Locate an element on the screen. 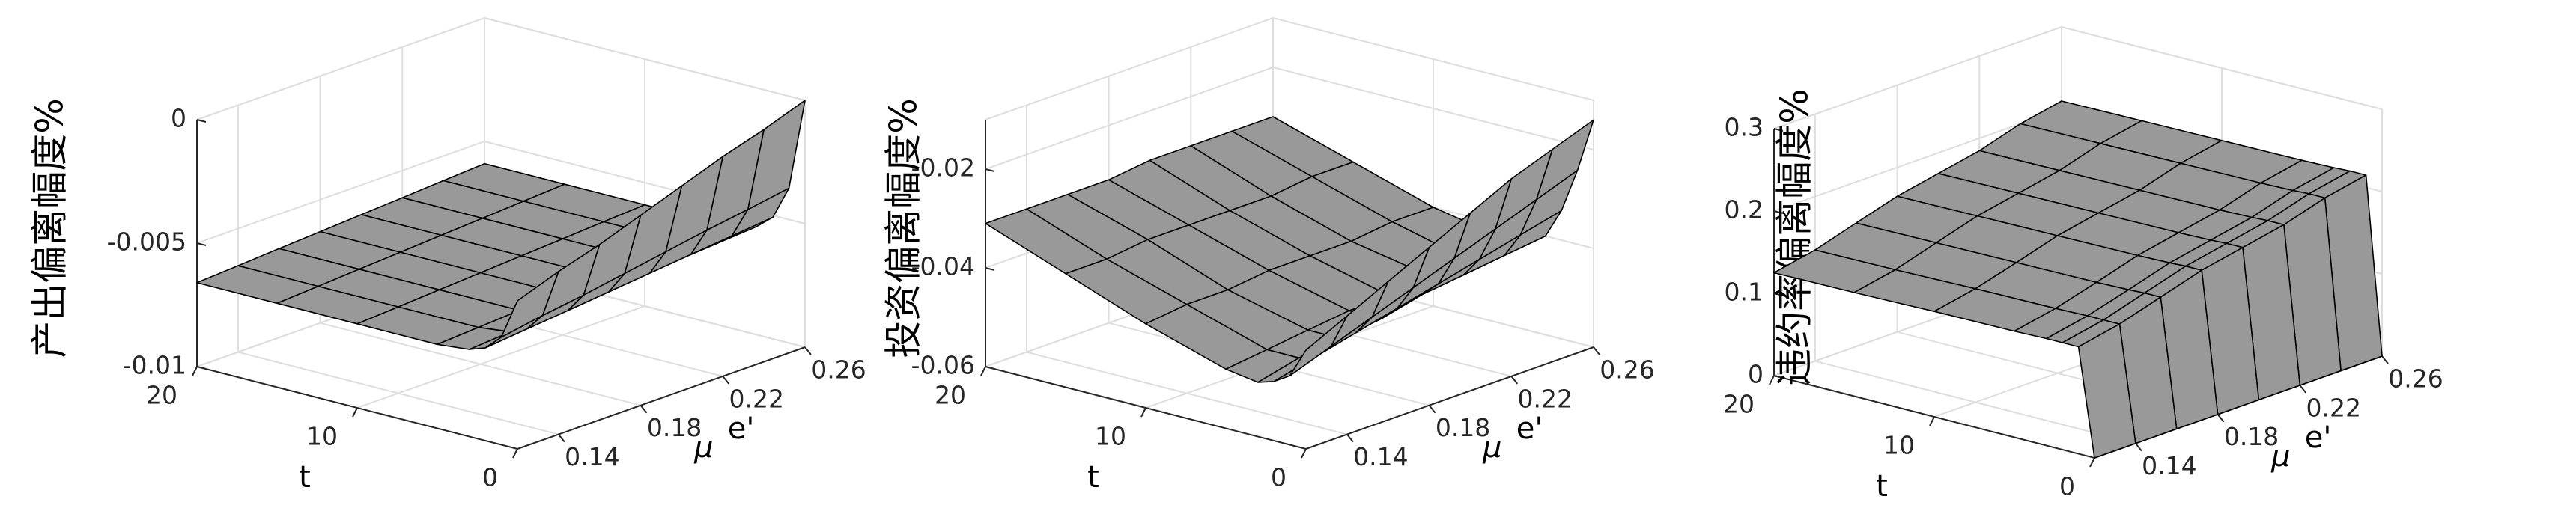 This screenshot has height=532, width=2576. z-tick-label: -0.01 is located at coordinates (154, 366).